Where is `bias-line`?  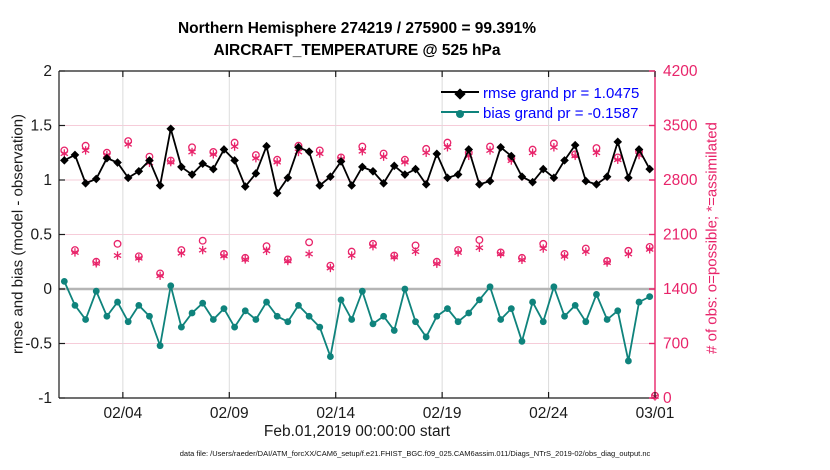
bias-line is located at coordinates (357, 321).